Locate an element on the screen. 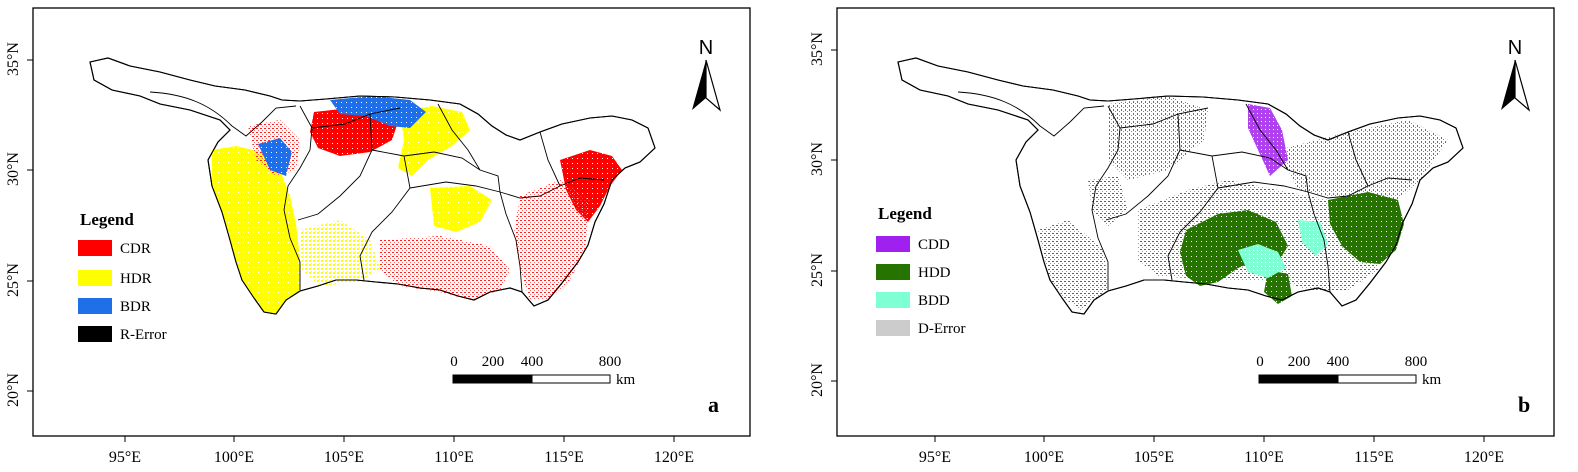  hdd-region-east is located at coordinates (1366, 228).